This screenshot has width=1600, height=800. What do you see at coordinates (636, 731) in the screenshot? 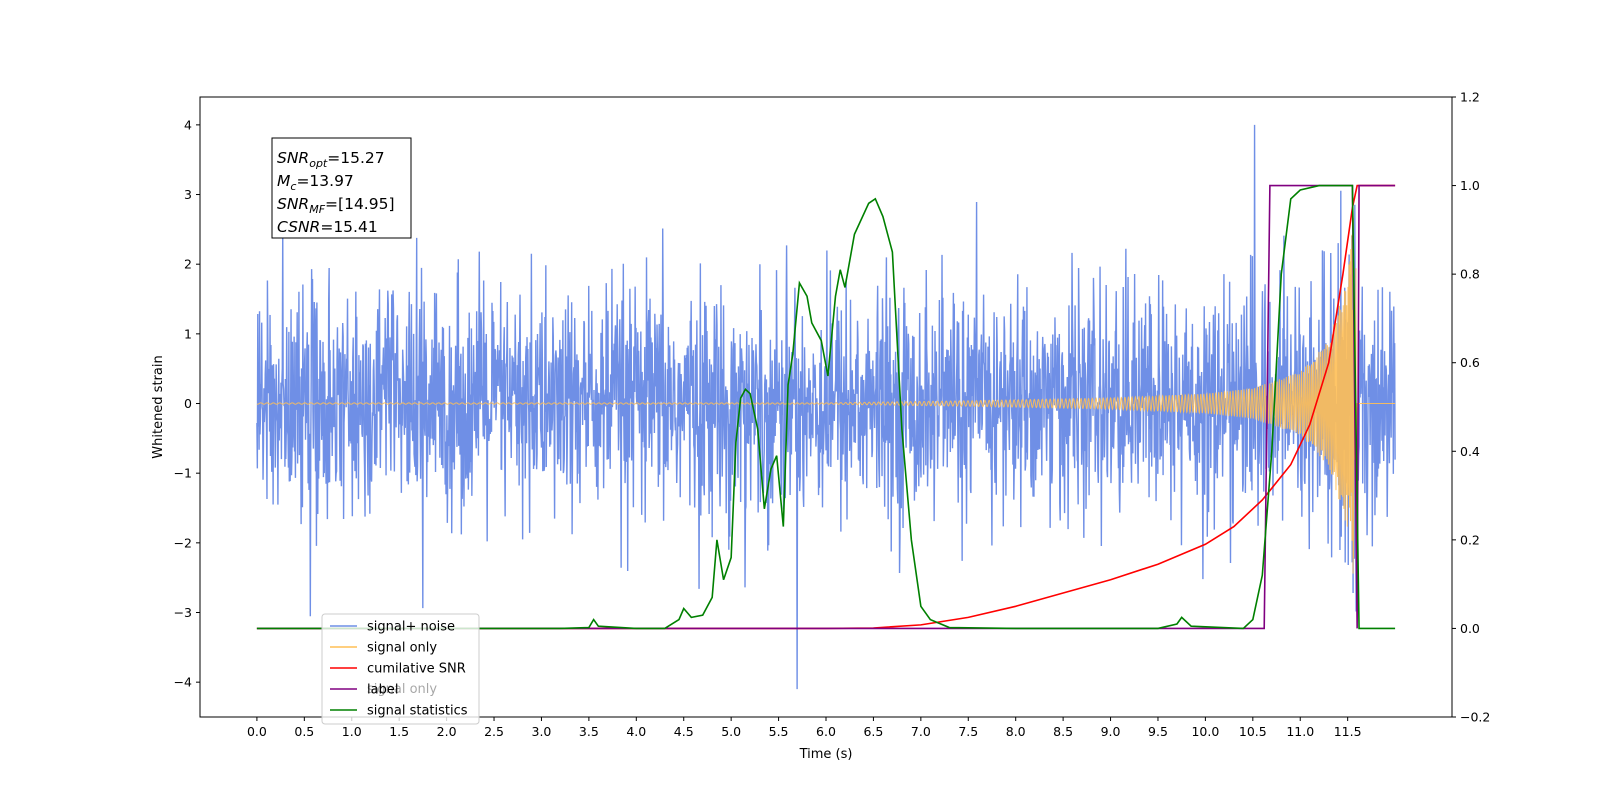
I see `x-tick-label: 4.0` at bounding box center [636, 731].